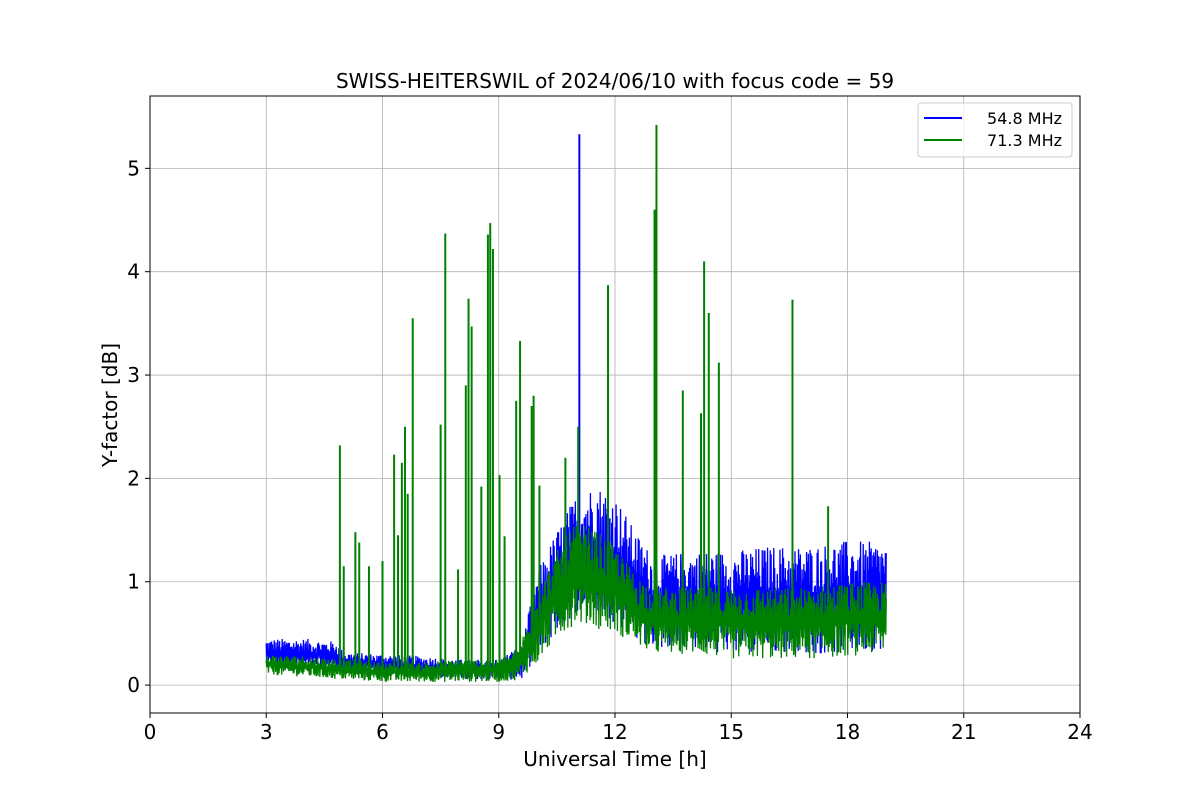 Image resolution: width=1200 pixels, height=800 pixels. What do you see at coordinates (382, 732) in the screenshot?
I see `x-tick-label: 6` at bounding box center [382, 732].